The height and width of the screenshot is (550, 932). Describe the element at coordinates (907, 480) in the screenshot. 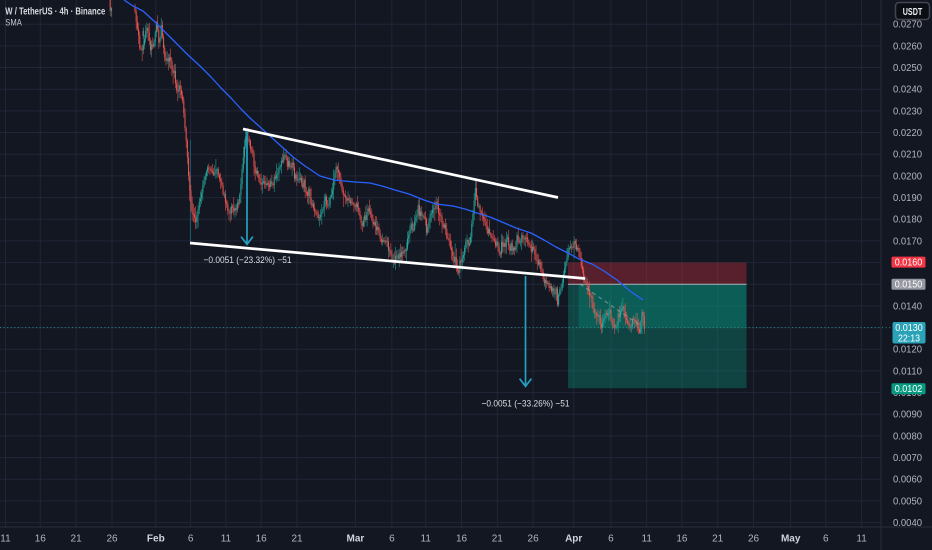

I see `svg-text: 0.0060` at that location.